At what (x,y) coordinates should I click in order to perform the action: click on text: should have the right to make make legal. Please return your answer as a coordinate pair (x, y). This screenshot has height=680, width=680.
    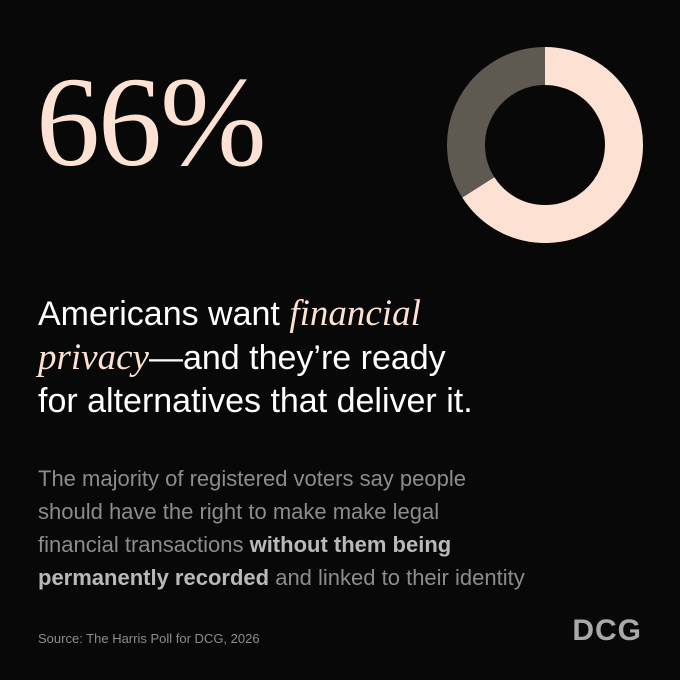
    Looking at the image, I should click on (239, 511).